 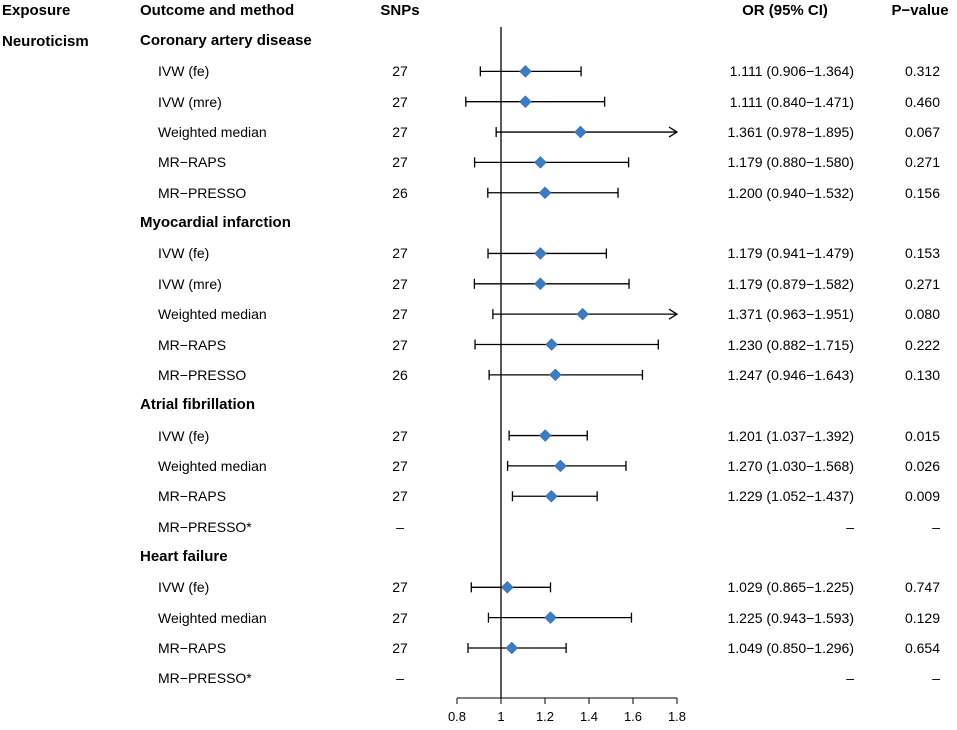 I want to click on exposure-label: Neuroticism, so click(x=45, y=41).